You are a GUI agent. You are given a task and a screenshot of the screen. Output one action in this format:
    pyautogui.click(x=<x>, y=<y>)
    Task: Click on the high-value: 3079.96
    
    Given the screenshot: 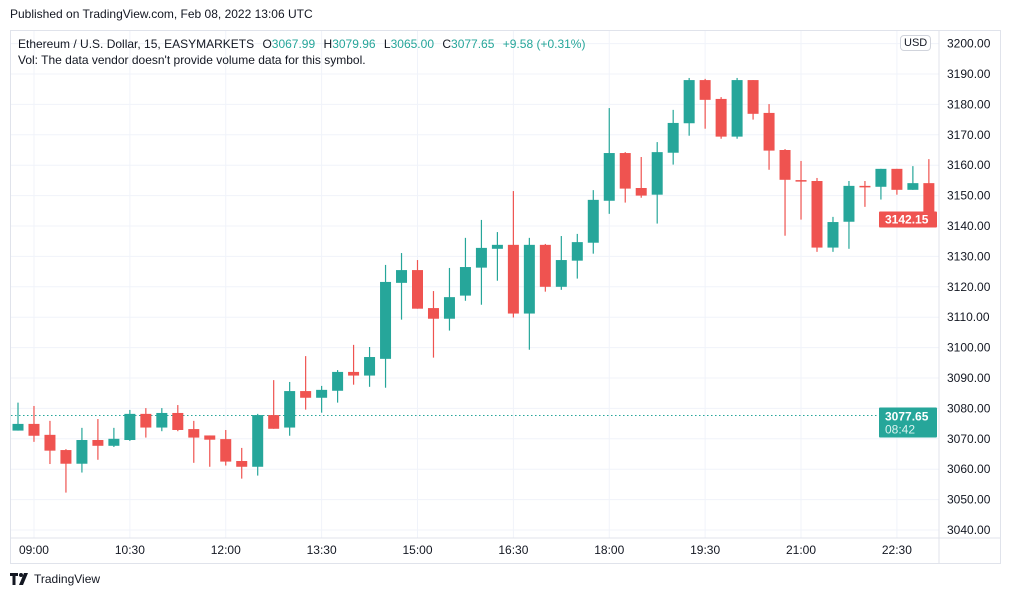 What is the action you would take?
    pyautogui.click(x=354, y=44)
    